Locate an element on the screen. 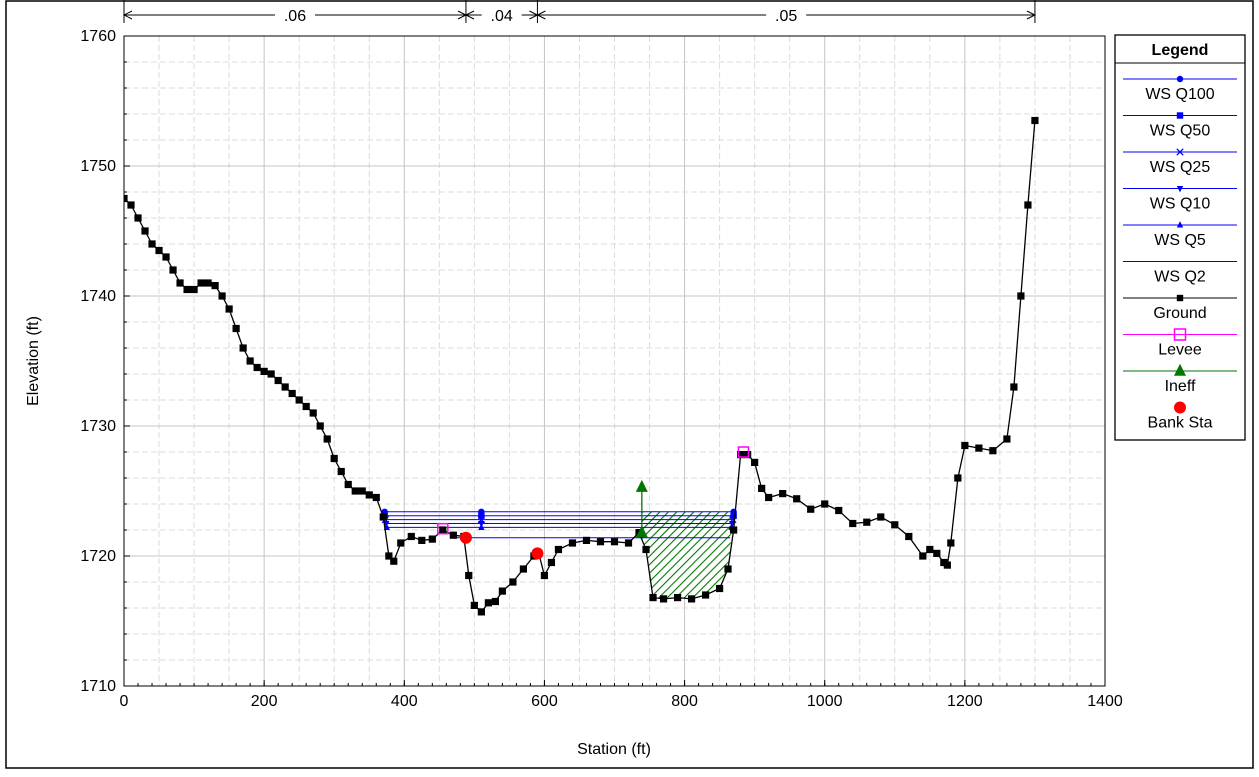 The image size is (1259, 777). legend-label: Bank Sta is located at coordinates (1180, 423).